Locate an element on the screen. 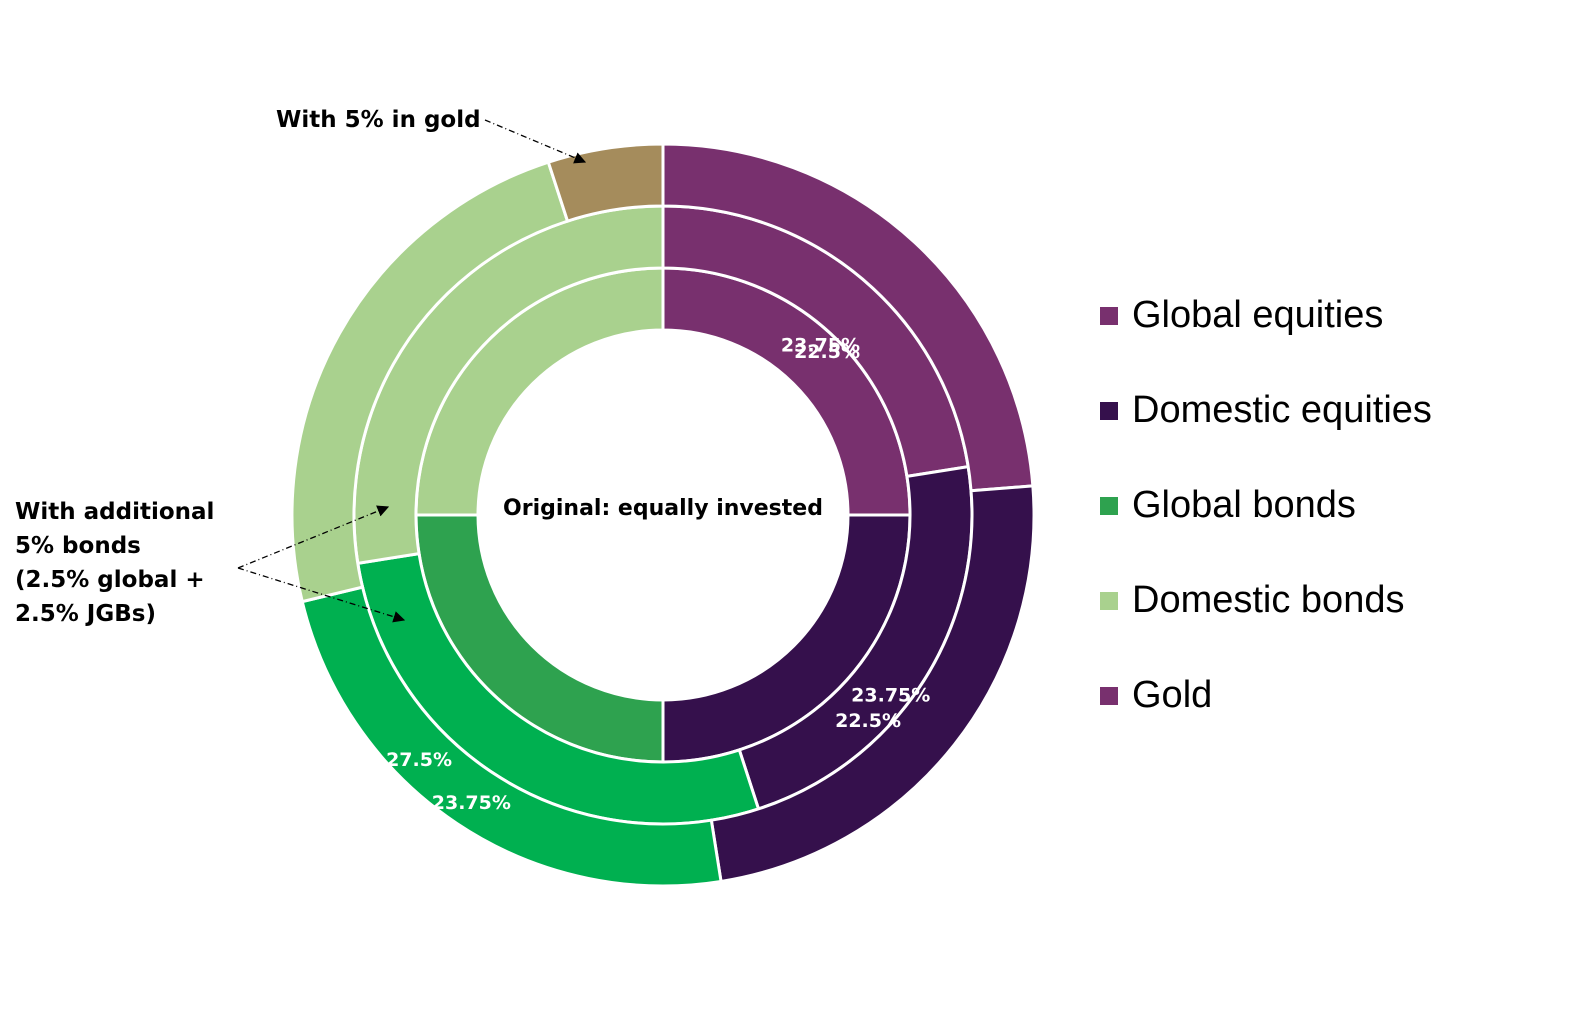 This screenshot has width=1571, height=1025. data-label-ring3-global-bonds: 23.75% is located at coordinates (471, 803).